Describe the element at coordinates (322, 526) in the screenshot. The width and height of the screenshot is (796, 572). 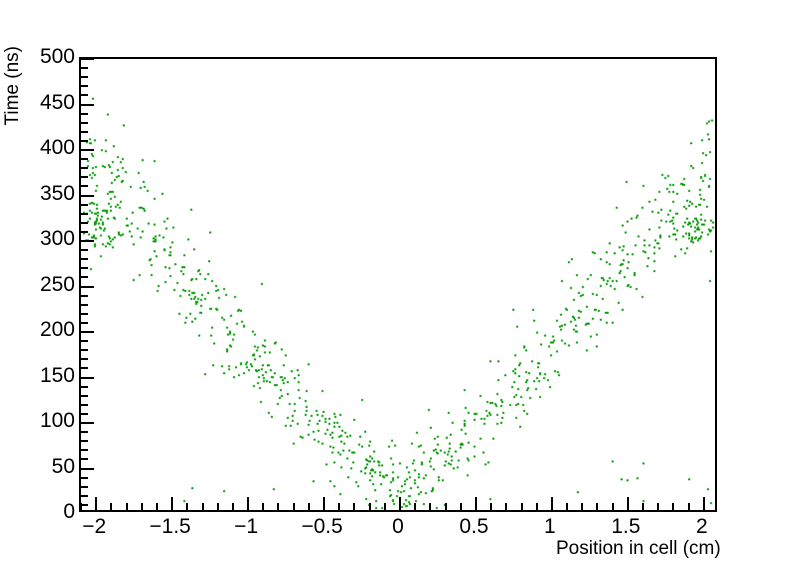
I see `x-tick-label: −0.5` at that location.